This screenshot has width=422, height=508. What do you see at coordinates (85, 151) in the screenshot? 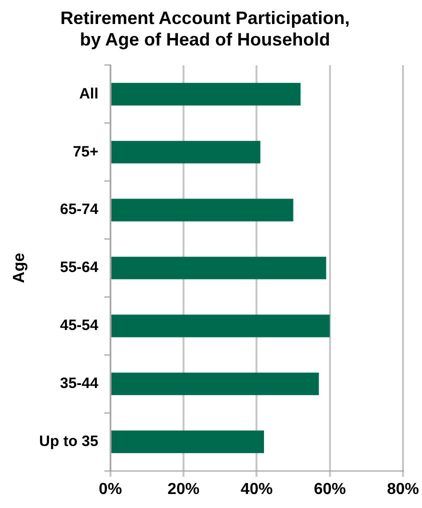
I see `y-tick-label: 75+` at bounding box center [85, 151].